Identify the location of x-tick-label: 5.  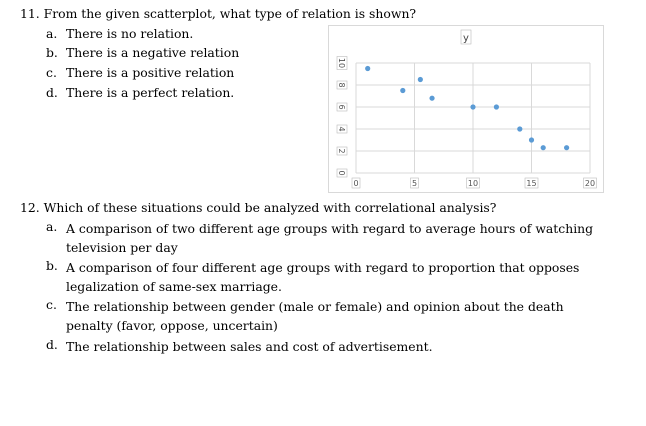
(414, 183).